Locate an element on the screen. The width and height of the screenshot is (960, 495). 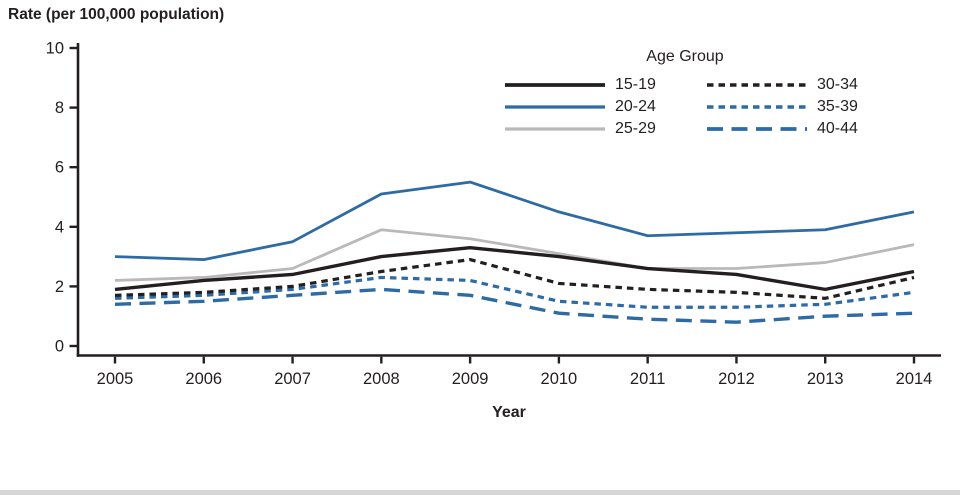
x-tick-label: 2011 is located at coordinates (647, 379).